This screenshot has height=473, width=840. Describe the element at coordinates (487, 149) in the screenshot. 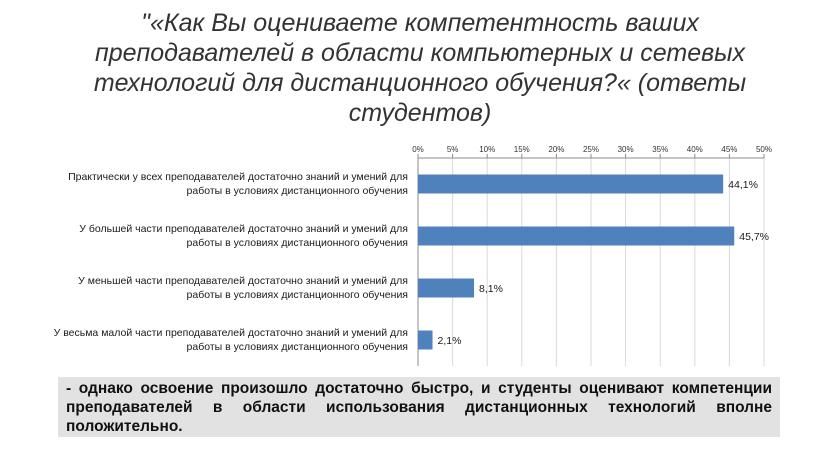

I see `x-tick-label: 10%` at that location.